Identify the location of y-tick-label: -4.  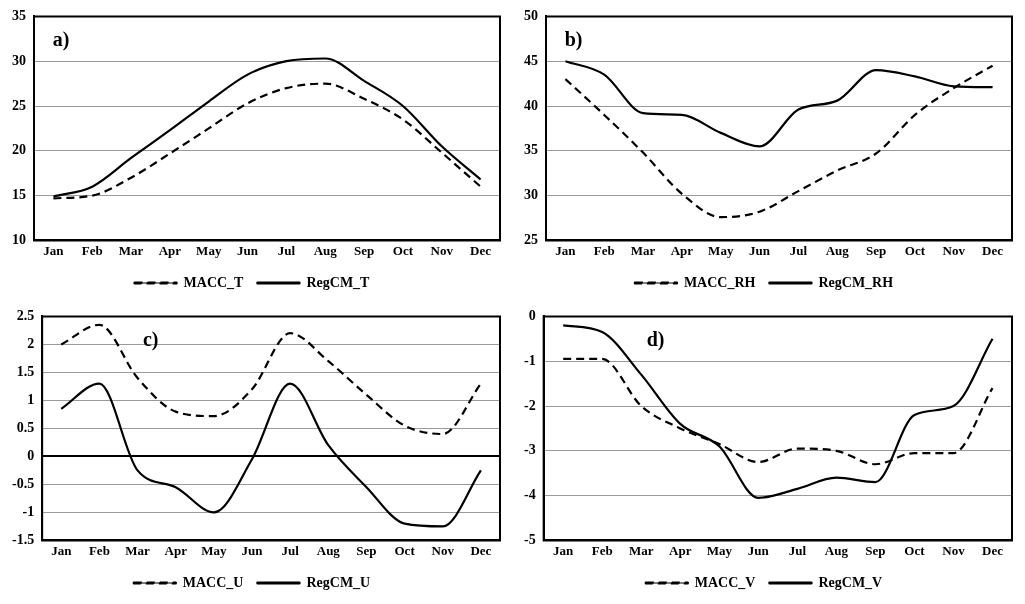
(529, 495).